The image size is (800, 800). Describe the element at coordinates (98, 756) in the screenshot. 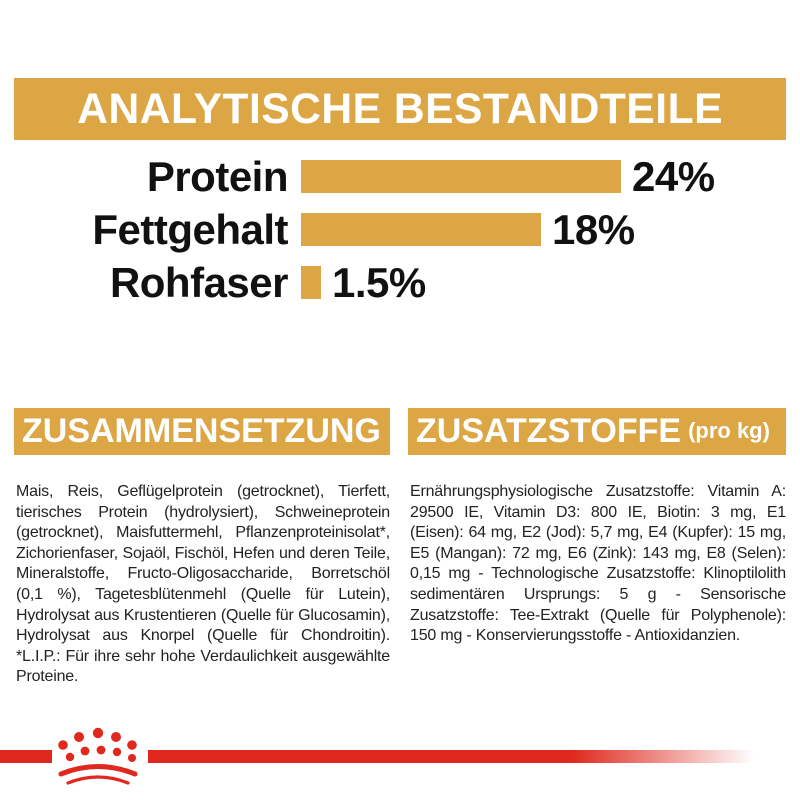

I see `royal-canin-crown-icon` at that location.